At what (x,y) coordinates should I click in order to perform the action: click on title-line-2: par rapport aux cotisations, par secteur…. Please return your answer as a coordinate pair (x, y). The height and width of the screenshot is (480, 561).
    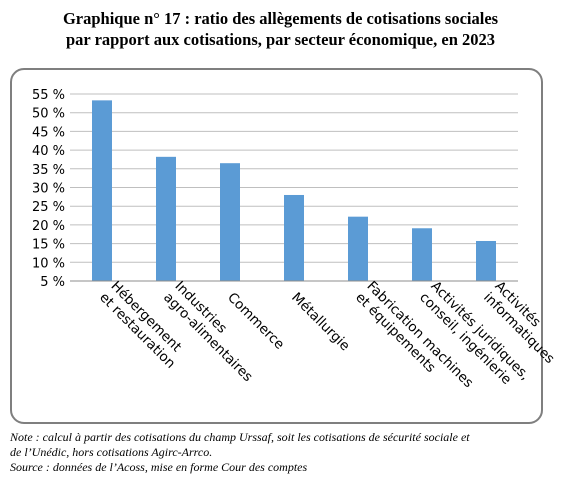
    Looking at the image, I should click on (280, 39).